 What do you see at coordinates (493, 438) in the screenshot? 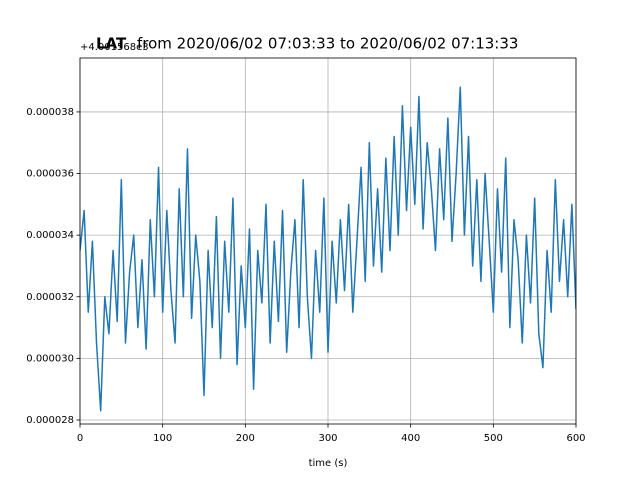
I see `x-tick-label: 500` at bounding box center [493, 438].